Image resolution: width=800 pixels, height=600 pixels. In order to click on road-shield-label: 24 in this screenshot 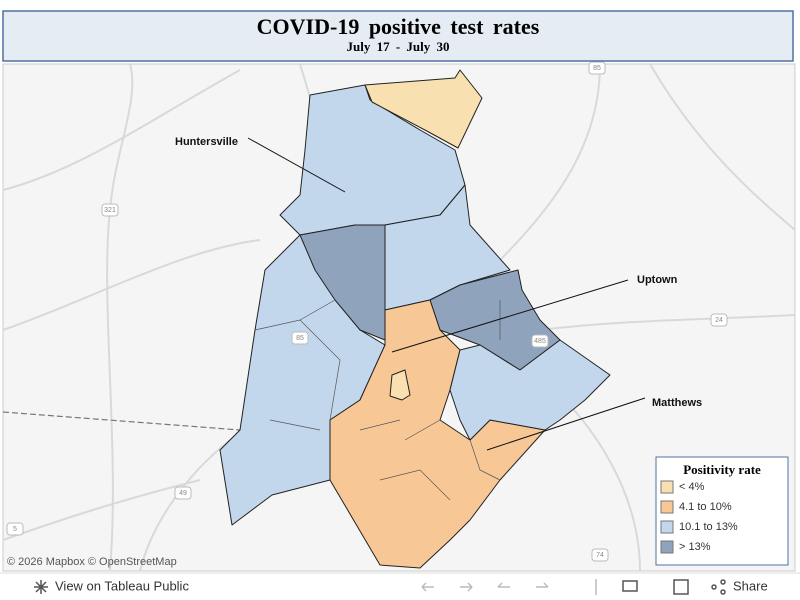, I will do `click(719, 320)`.